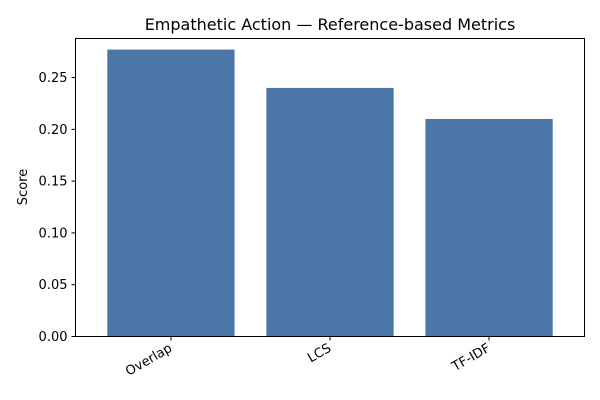 This screenshot has width=600, height=400. I want to click on y-tick-label: 0.15, so click(53, 182).